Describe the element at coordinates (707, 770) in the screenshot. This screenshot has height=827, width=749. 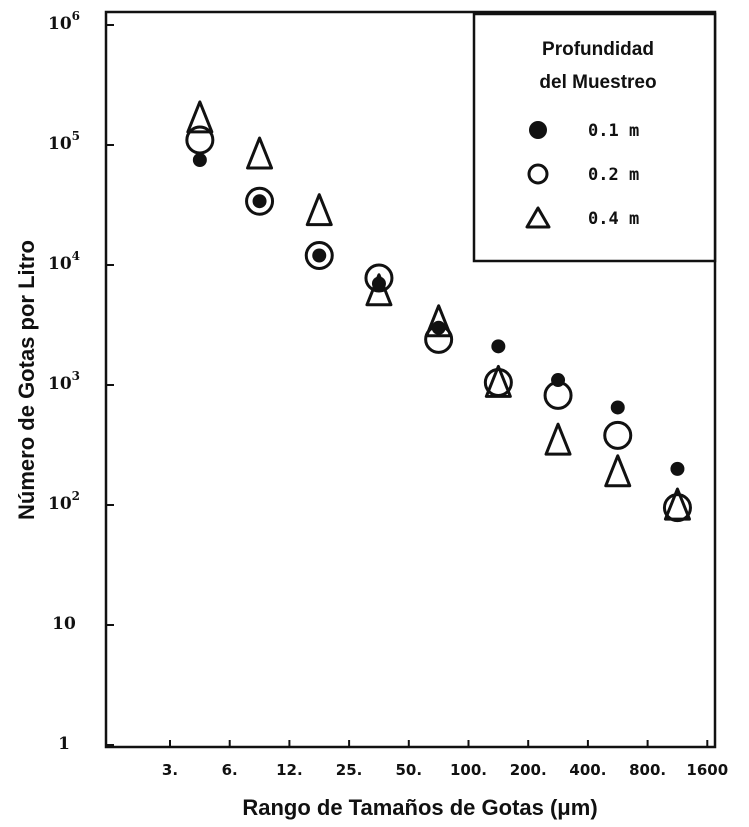
I see `x-tick-label: 1600` at that location.